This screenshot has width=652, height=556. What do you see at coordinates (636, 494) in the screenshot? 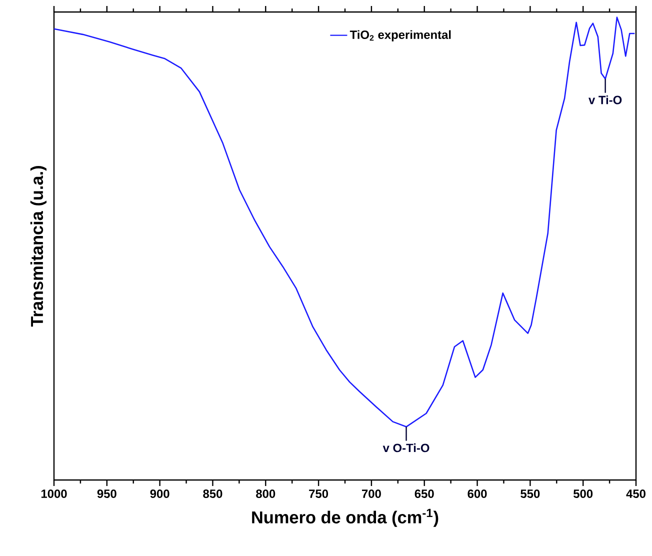
I see `x-tick-label: 450` at bounding box center [636, 494].